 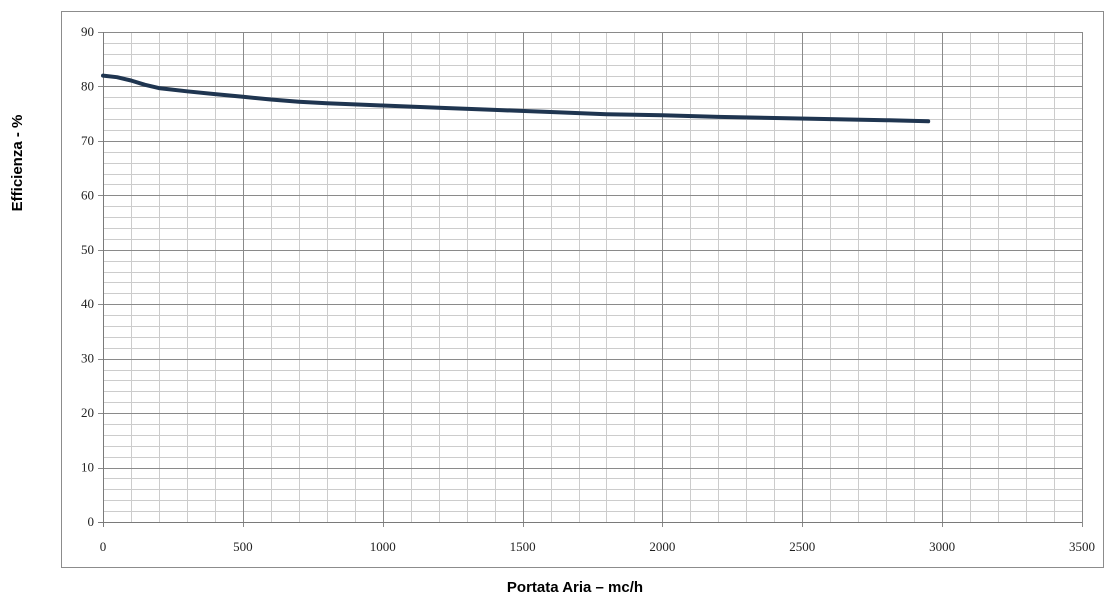 What do you see at coordinates (383, 546) in the screenshot?
I see `x-tick-label: 1000` at bounding box center [383, 546].